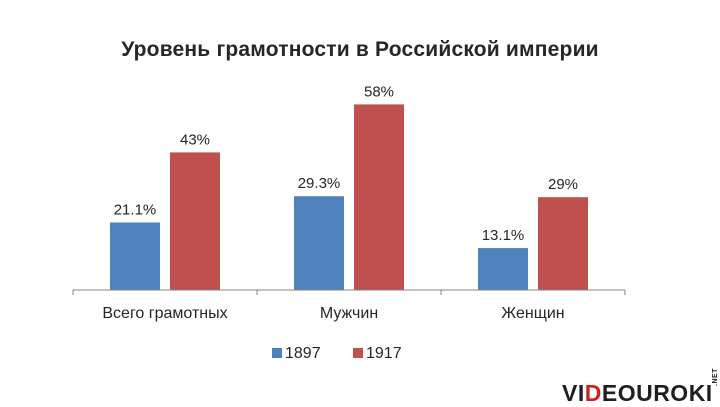 The width and height of the screenshot is (720, 407). I want to click on x-tick-label: Всего грамотных, so click(164, 313).